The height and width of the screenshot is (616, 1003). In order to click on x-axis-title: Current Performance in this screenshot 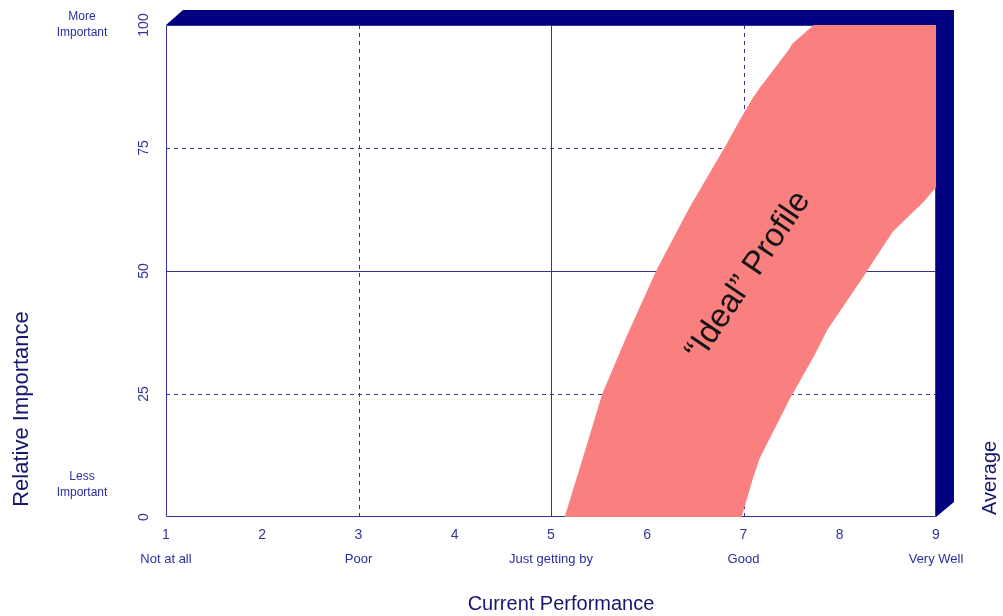, I will do `click(561, 602)`.